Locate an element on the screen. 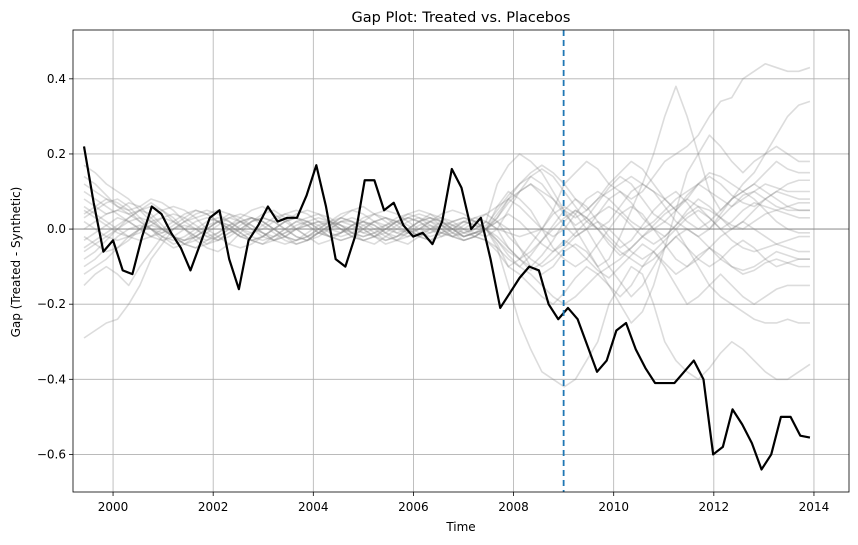 The width and height of the screenshot is (858, 545). x-tick-label: 2008 is located at coordinates (513, 507).